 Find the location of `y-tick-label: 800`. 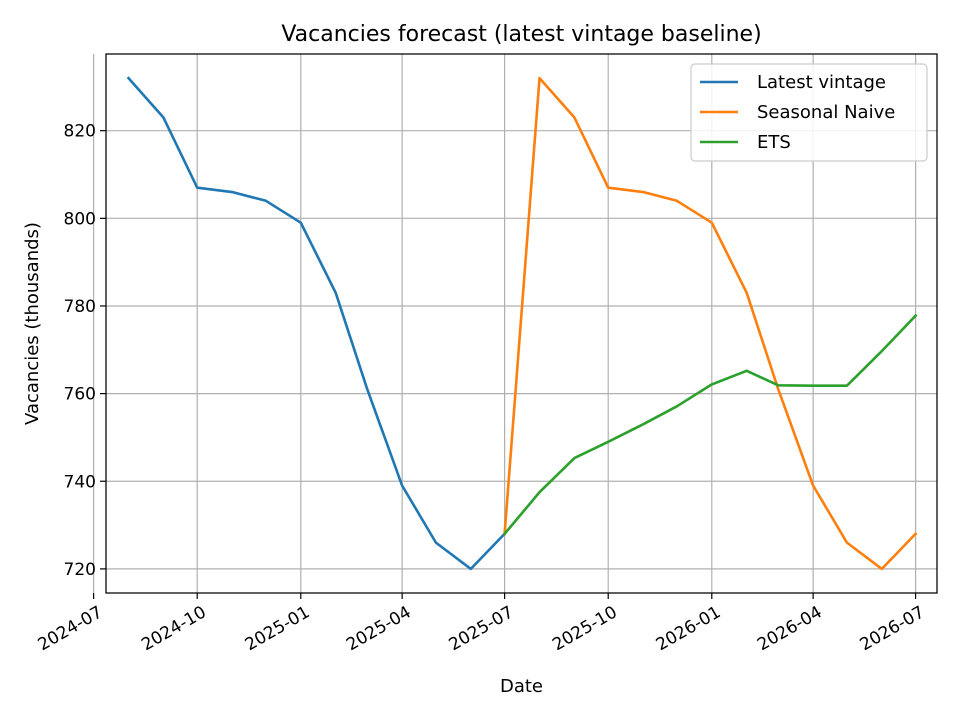

y-tick-label: 800 is located at coordinates (80, 219).